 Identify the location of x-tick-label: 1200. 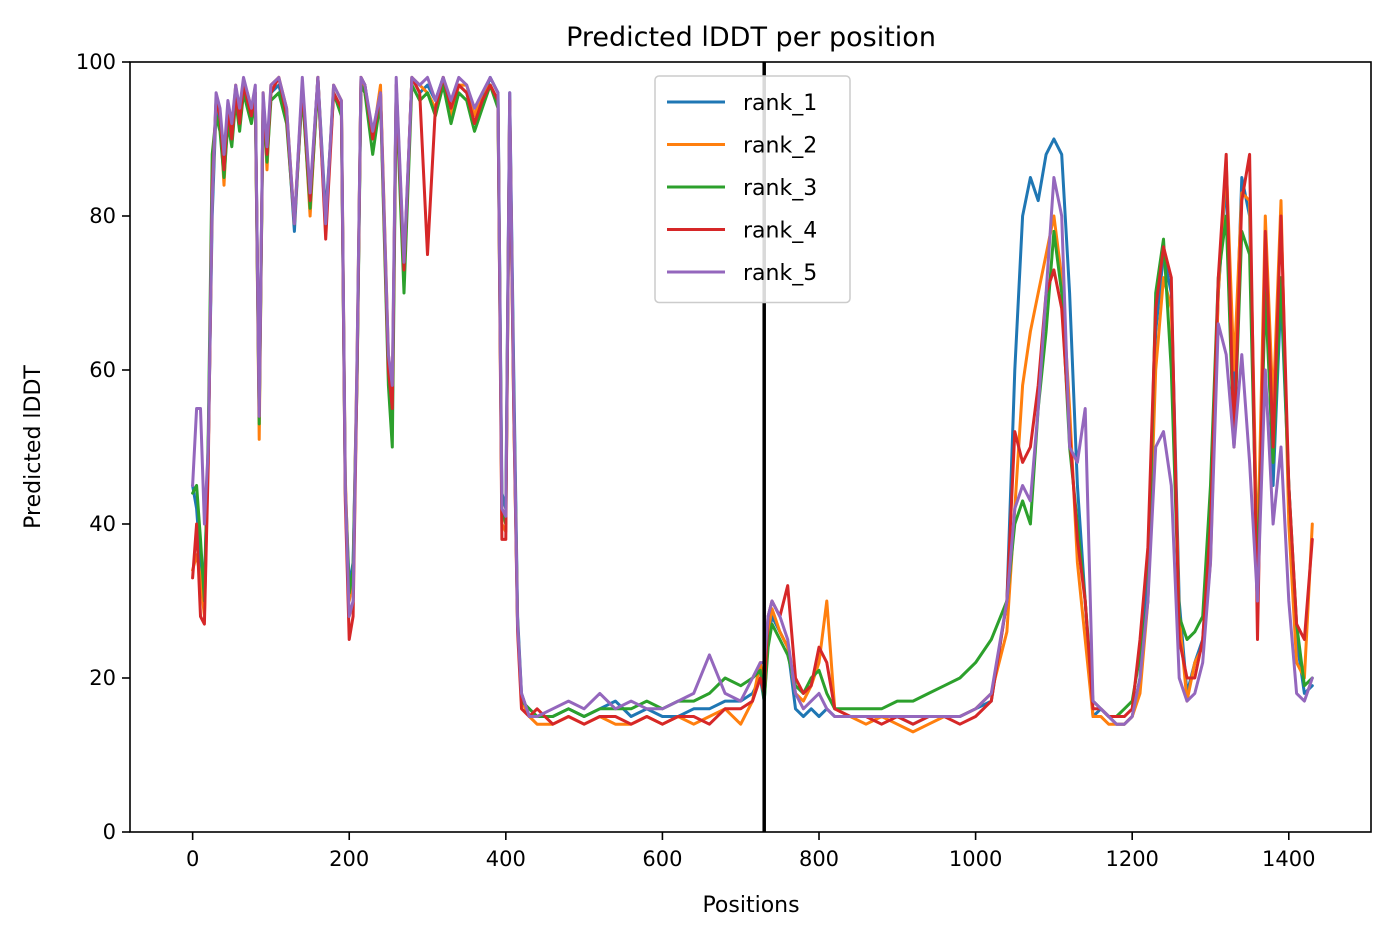
(1131, 859).